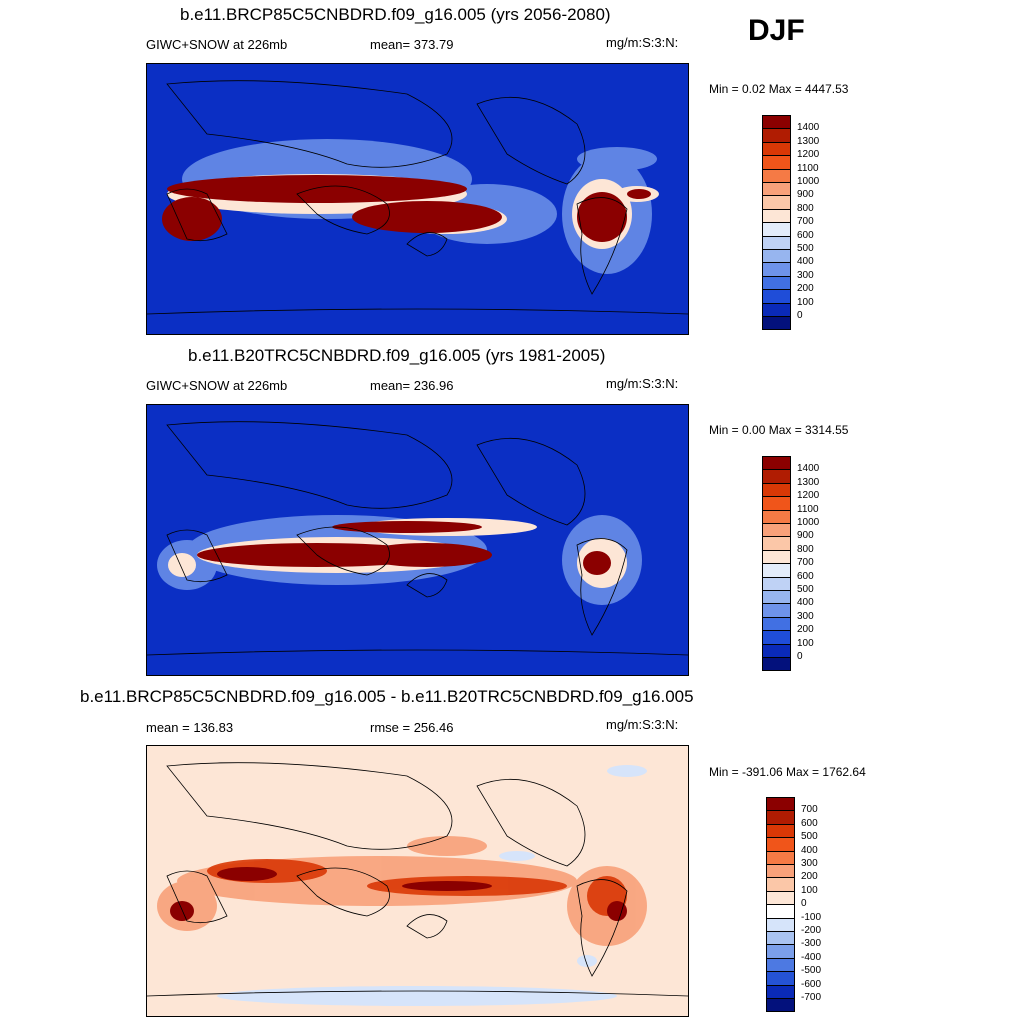 The width and height of the screenshot is (1024, 1024). What do you see at coordinates (811, 957) in the screenshot?
I see `colorbar-label: -400` at bounding box center [811, 957].